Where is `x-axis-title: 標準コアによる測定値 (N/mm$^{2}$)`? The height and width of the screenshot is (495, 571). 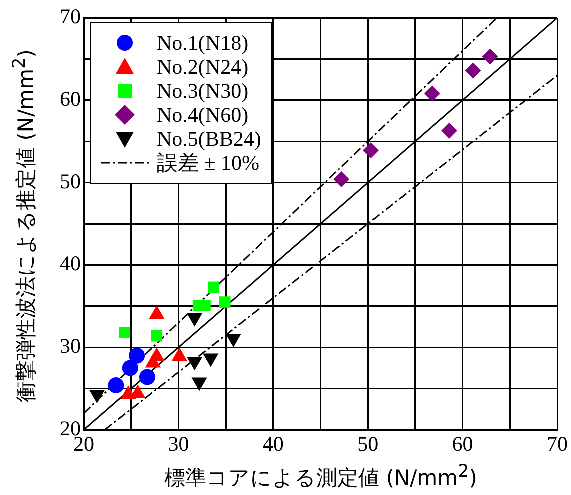
x-axis-title: 標準コアによる測定値 (N/mm$^{2}$) is located at coordinates (321, 477).